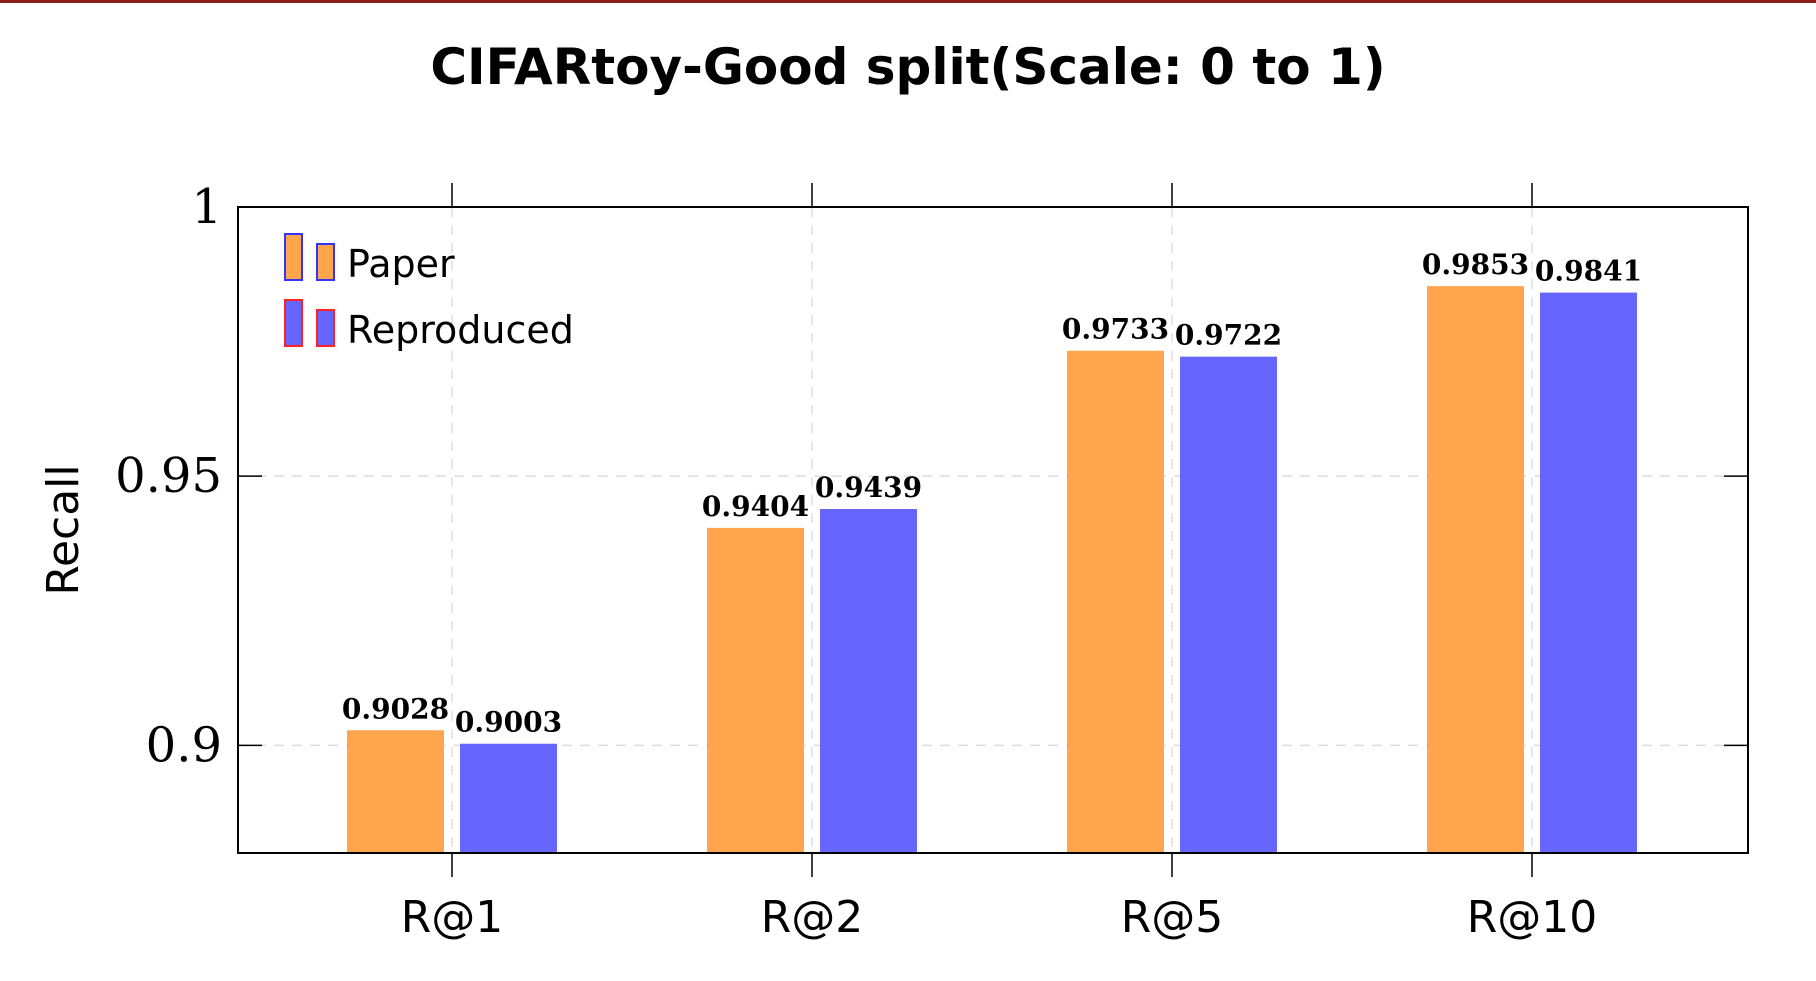 The image size is (1816, 981). I want to click on bar-paper-r1, so click(395, 791).